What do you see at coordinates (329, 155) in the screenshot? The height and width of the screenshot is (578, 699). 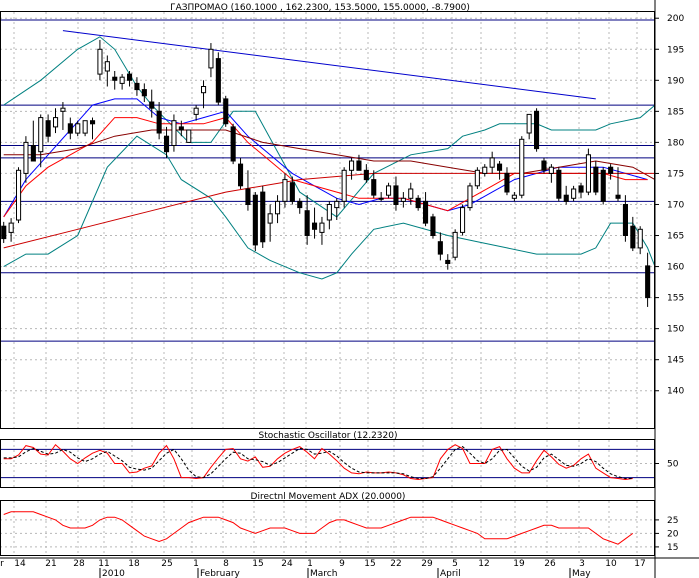 I see `overlay-line` at bounding box center [329, 155].